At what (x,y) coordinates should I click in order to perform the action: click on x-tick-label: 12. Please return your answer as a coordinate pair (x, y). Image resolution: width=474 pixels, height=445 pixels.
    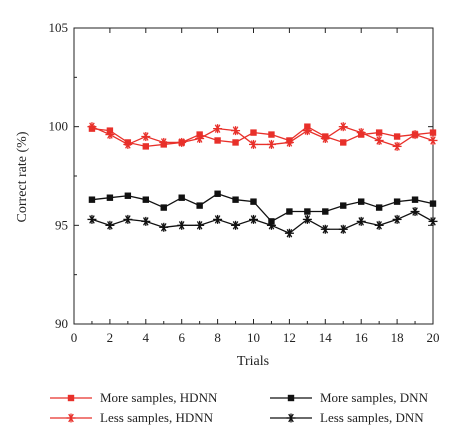
    Looking at the image, I should click on (289, 337).